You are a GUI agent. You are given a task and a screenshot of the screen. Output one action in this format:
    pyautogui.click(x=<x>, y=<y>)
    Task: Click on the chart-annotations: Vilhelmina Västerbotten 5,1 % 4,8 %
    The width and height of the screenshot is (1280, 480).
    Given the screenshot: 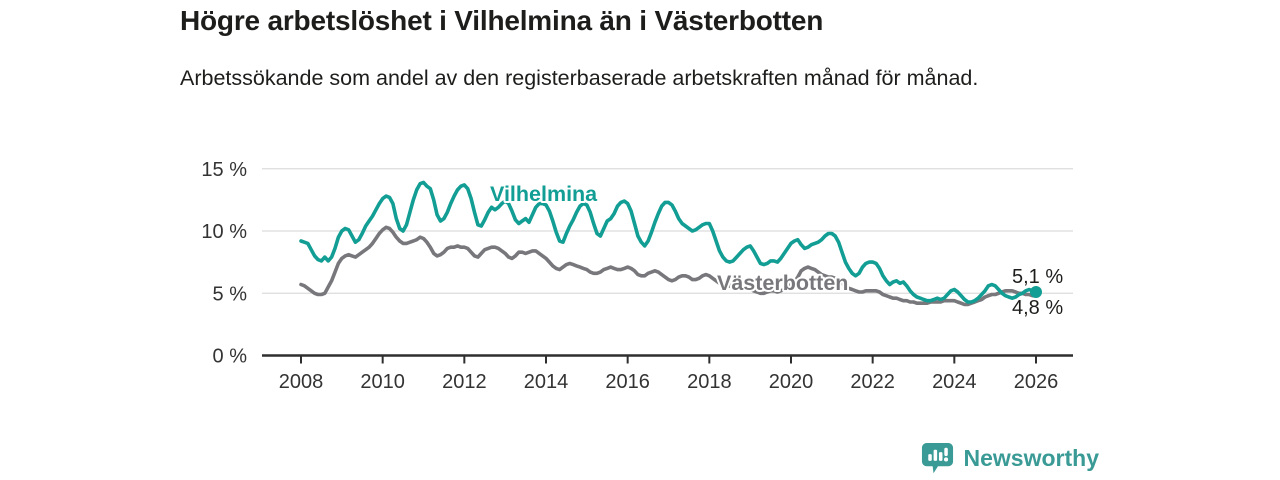 What is the action you would take?
    pyautogui.click(x=775, y=249)
    